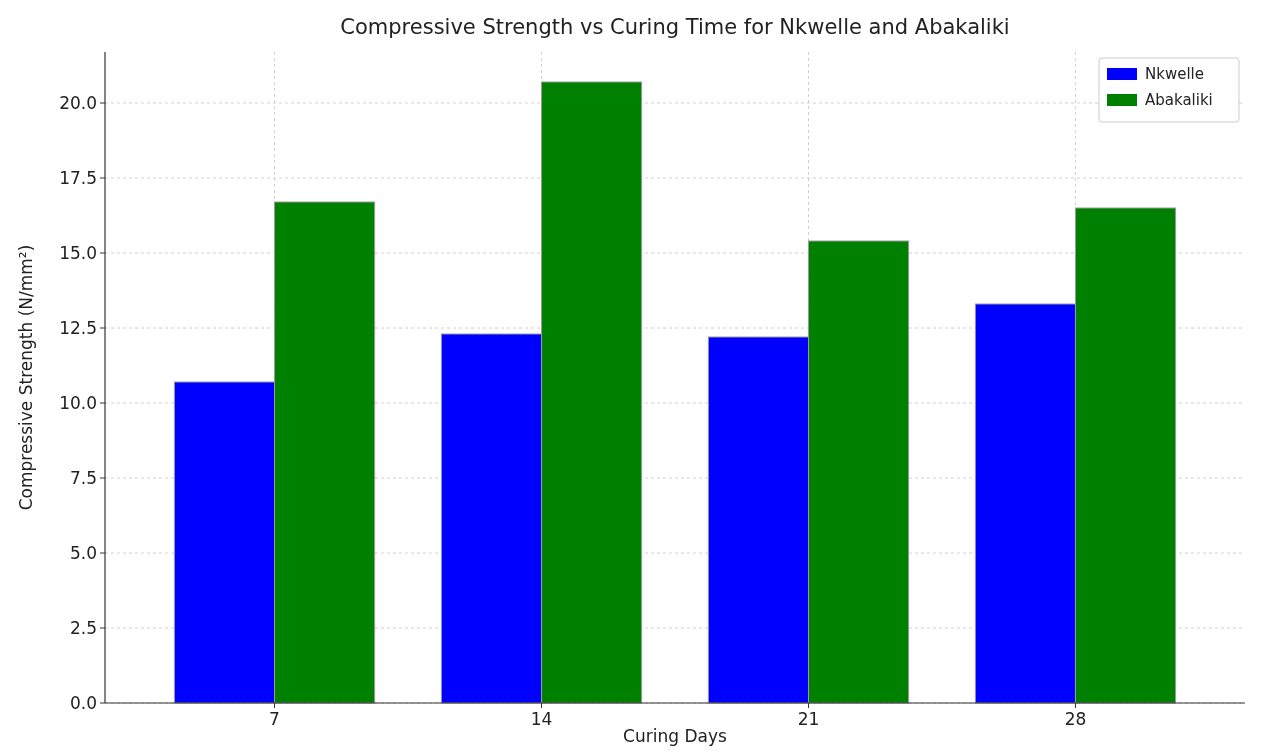 This screenshot has height=754, width=1261. I want to click on legend-label: Nkwelle, so click(1174, 74).